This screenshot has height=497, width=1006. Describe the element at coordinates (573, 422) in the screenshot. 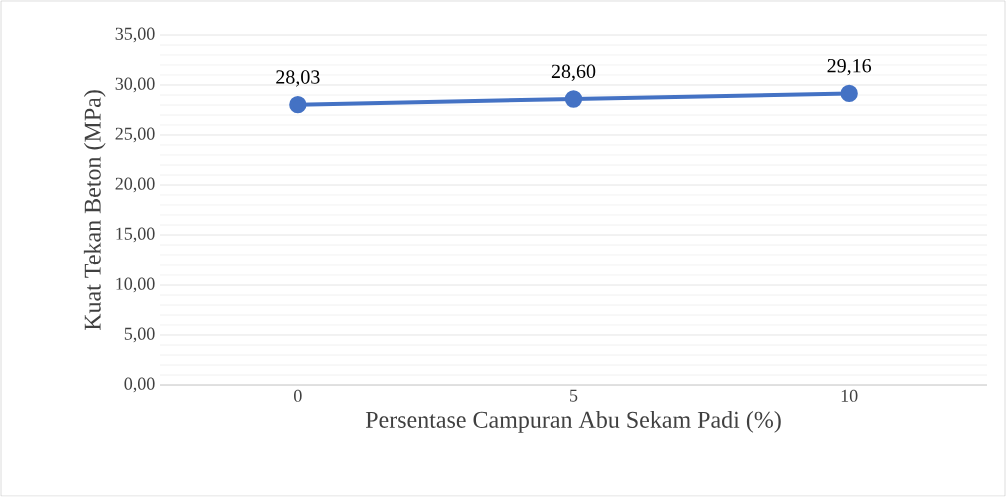

I see `x-axis-title: Persentase Campuran Abu Sekam Padi (%)` at that location.